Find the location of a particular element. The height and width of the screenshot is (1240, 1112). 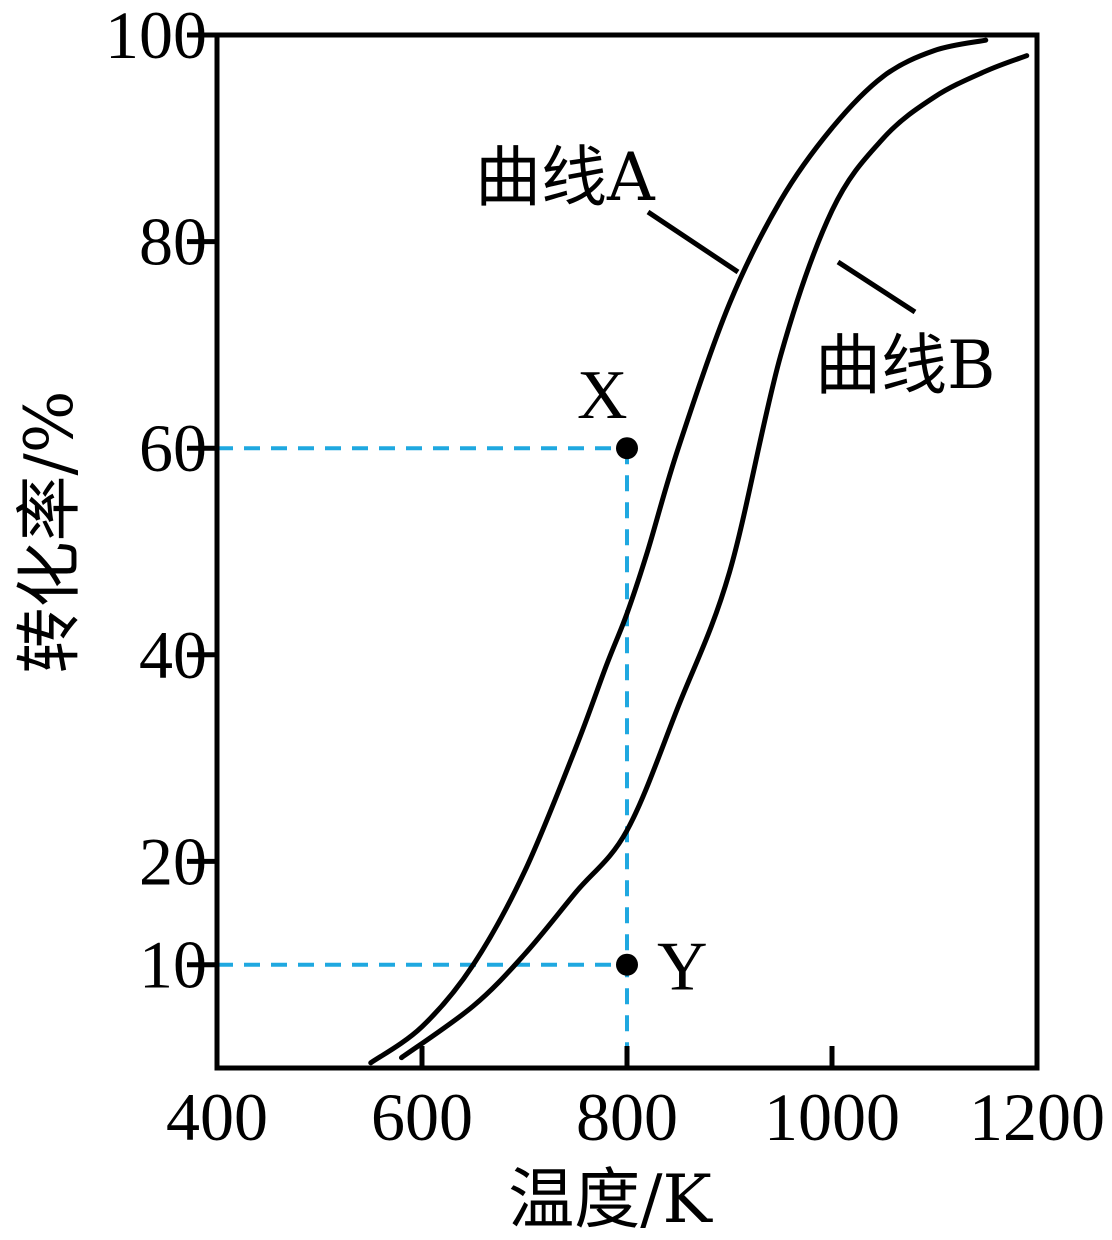

y-tick-label-100: 100 is located at coordinates (156, 36).